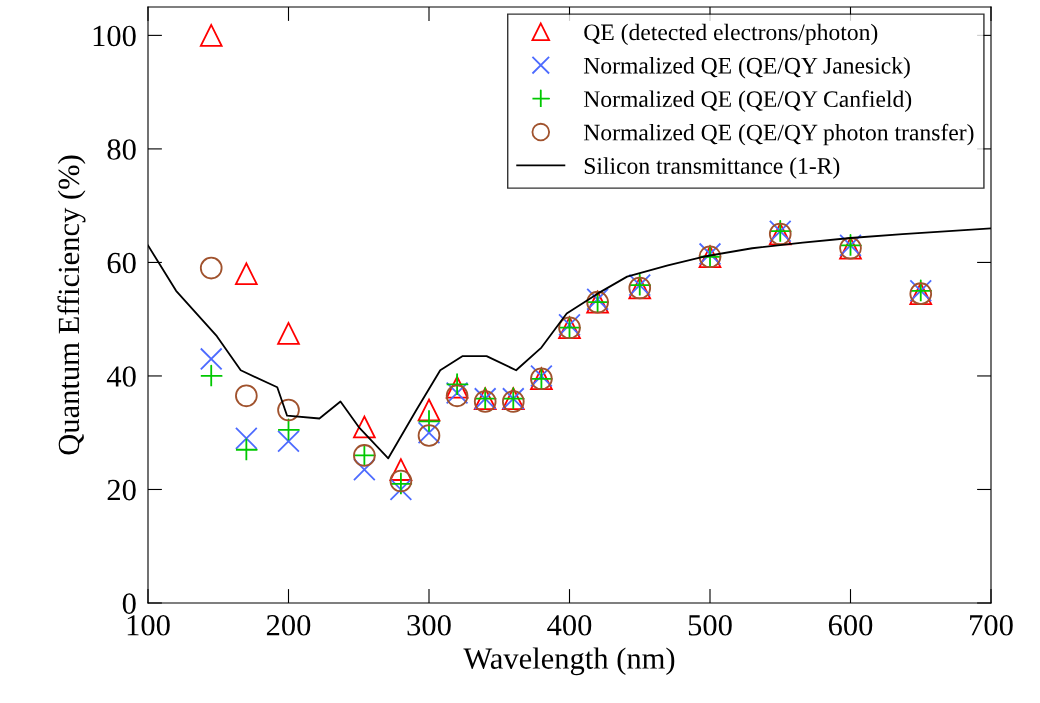 This screenshot has width=1040, height=703. I want to click on x-axis-title: Wavelength (nm), so click(569, 661).